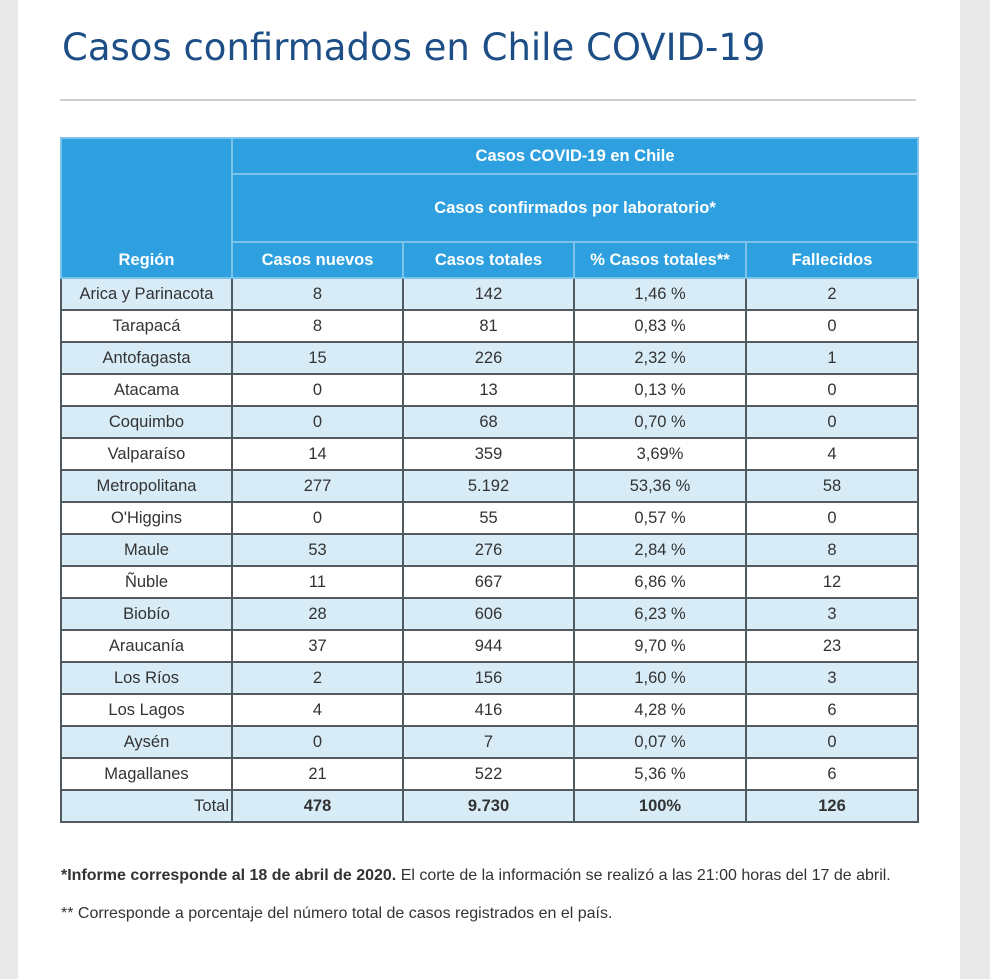 Image resolution: width=990 pixels, height=979 pixels. What do you see at coordinates (317, 614) in the screenshot?
I see `cell-casos-nuevos: 28` at bounding box center [317, 614].